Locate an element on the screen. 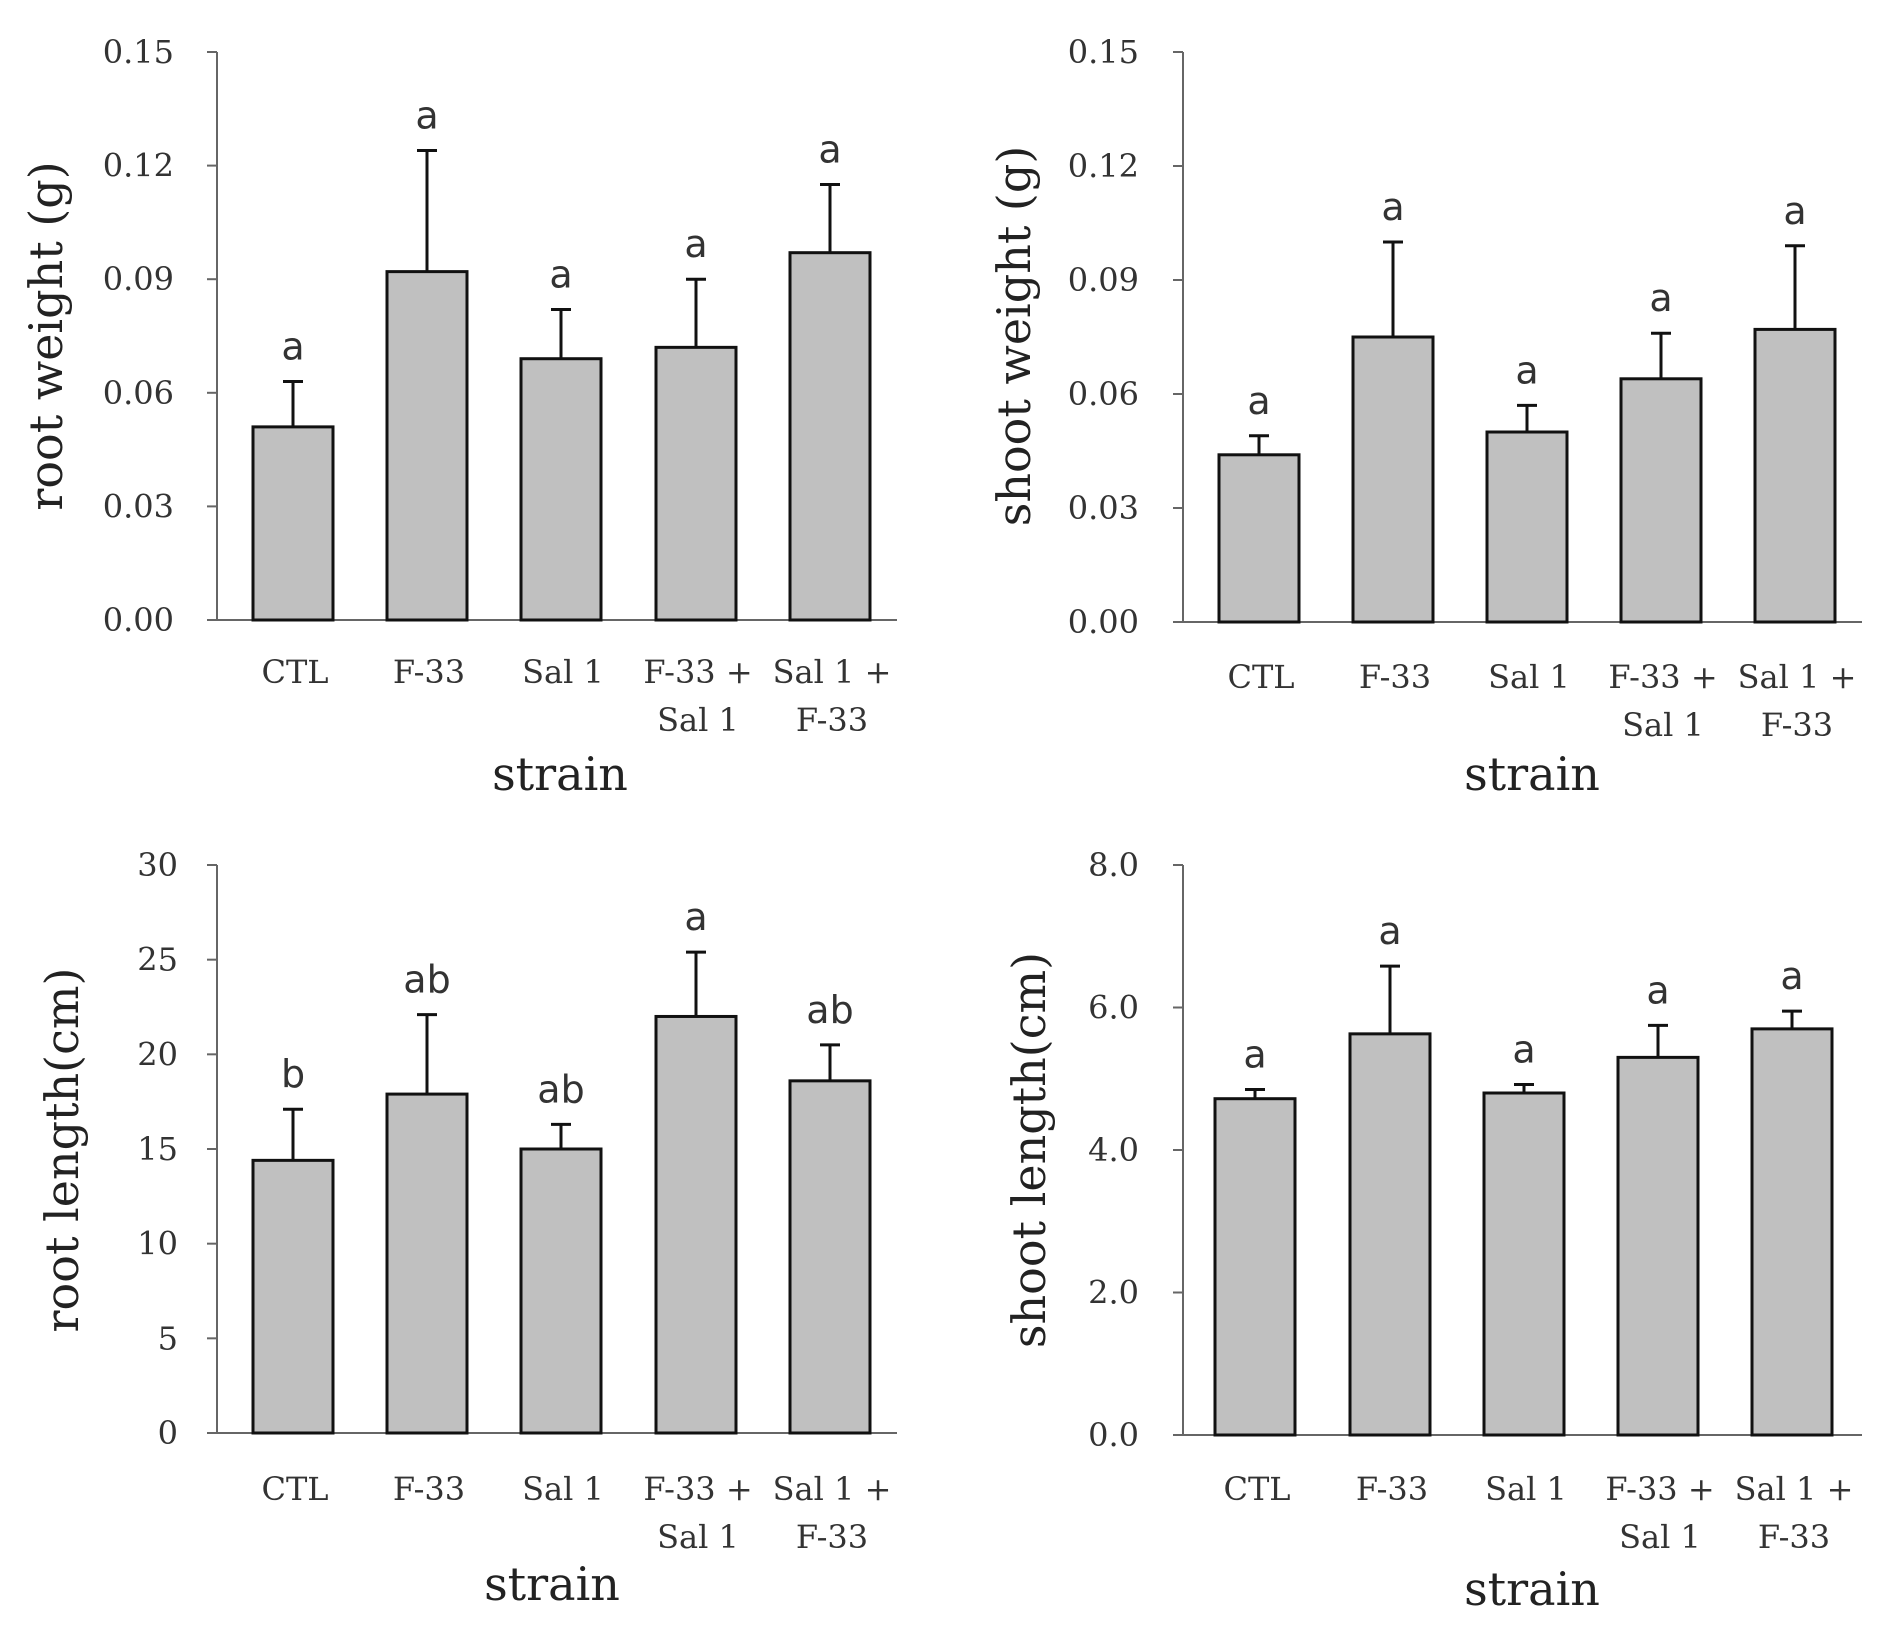 This screenshot has width=1879, height=1625. y-tick-label: 15 is located at coordinates (157, 1149).